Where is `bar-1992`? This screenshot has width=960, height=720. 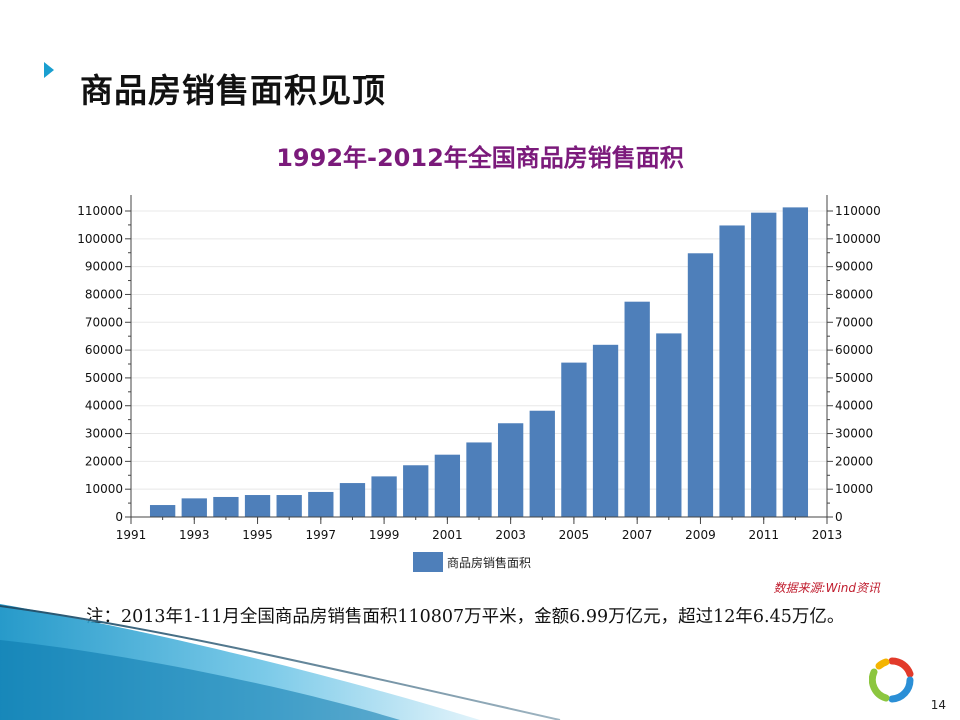
bar-1992 is located at coordinates (162, 511).